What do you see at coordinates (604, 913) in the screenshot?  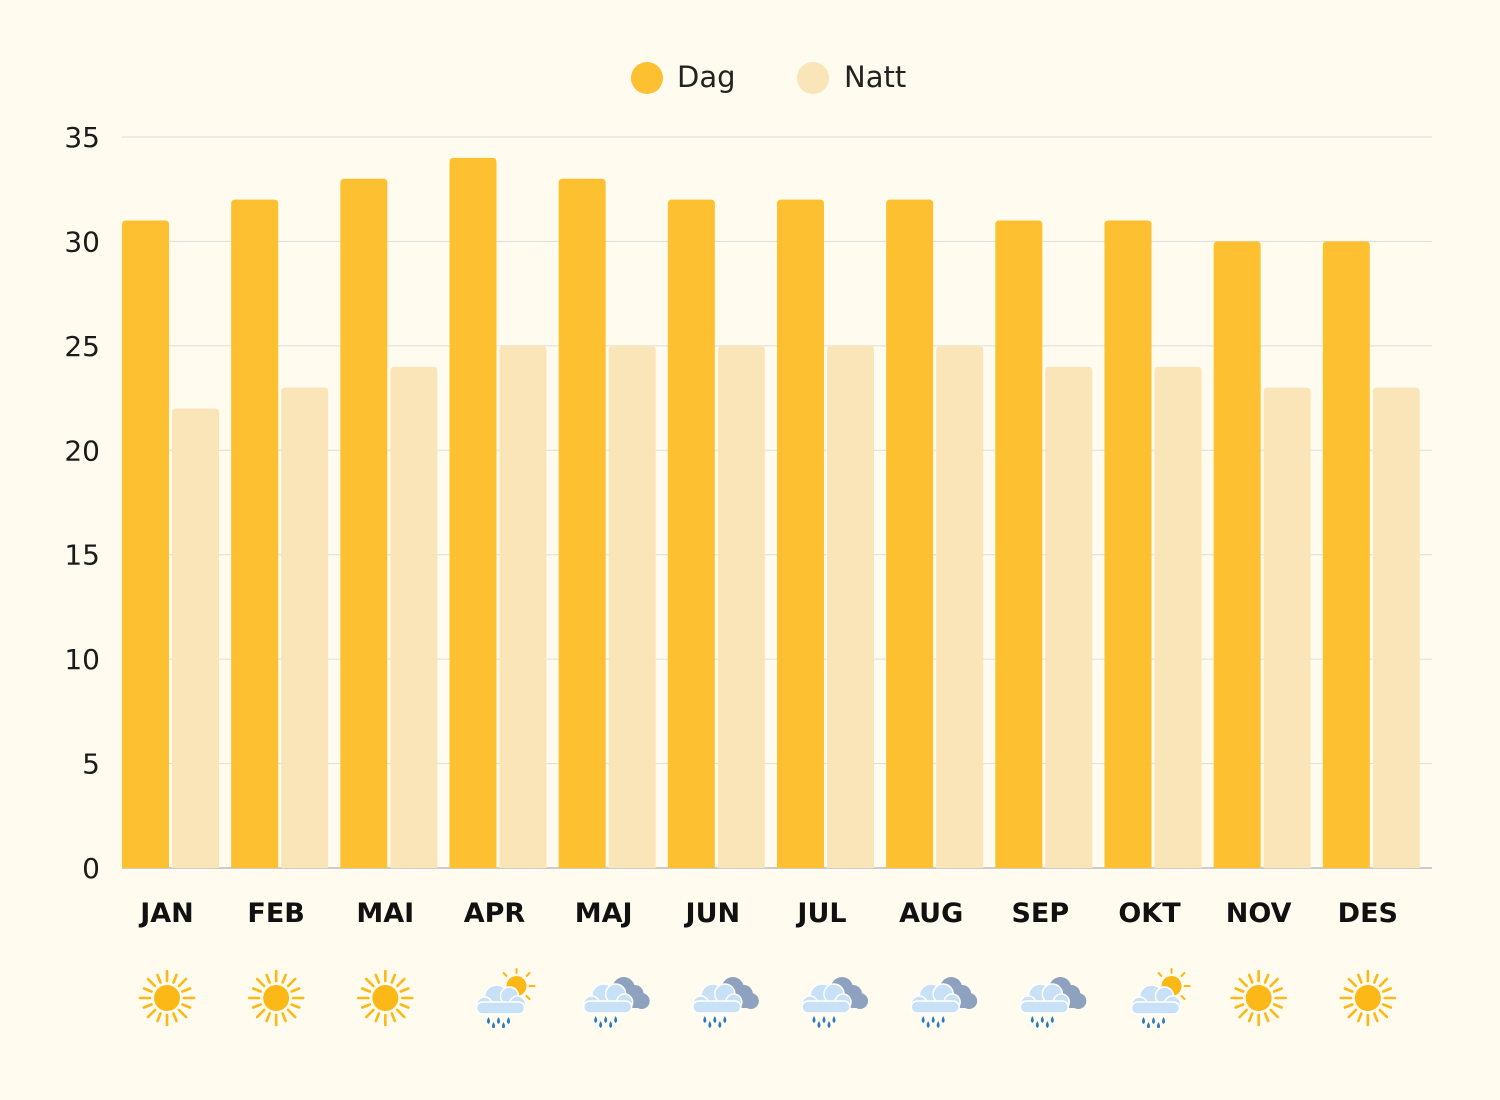 I see `x-tick-label-maj: MAJ` at bounding box center [604, 913].